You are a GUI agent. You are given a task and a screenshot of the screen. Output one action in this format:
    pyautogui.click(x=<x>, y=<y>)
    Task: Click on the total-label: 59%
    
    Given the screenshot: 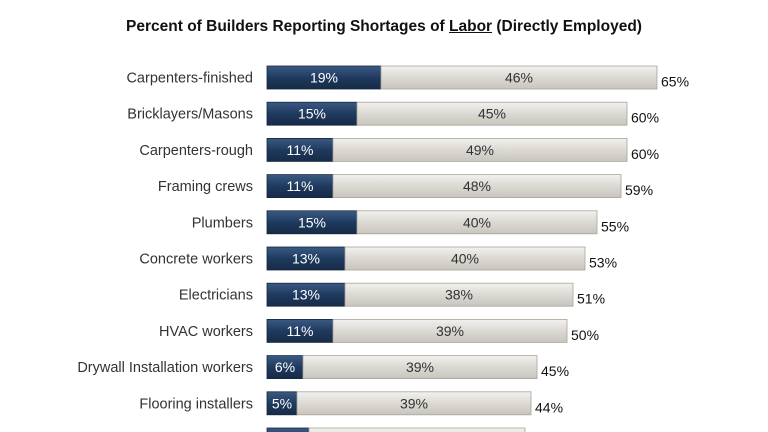 What is the action you would take?
    pyautogui.click(x=639, y=190)
    